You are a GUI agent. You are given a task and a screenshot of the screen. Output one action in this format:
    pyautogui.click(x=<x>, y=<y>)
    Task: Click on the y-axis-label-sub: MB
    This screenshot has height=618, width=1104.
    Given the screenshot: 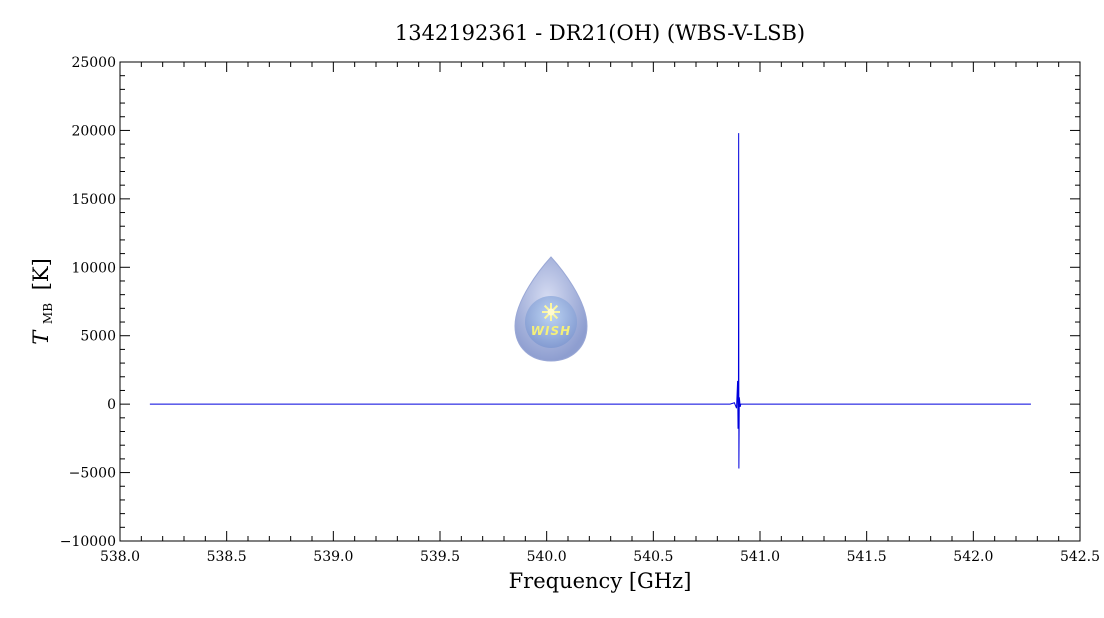 What is the action you would take?
    pyautogui.click(x=48, y=313)
    